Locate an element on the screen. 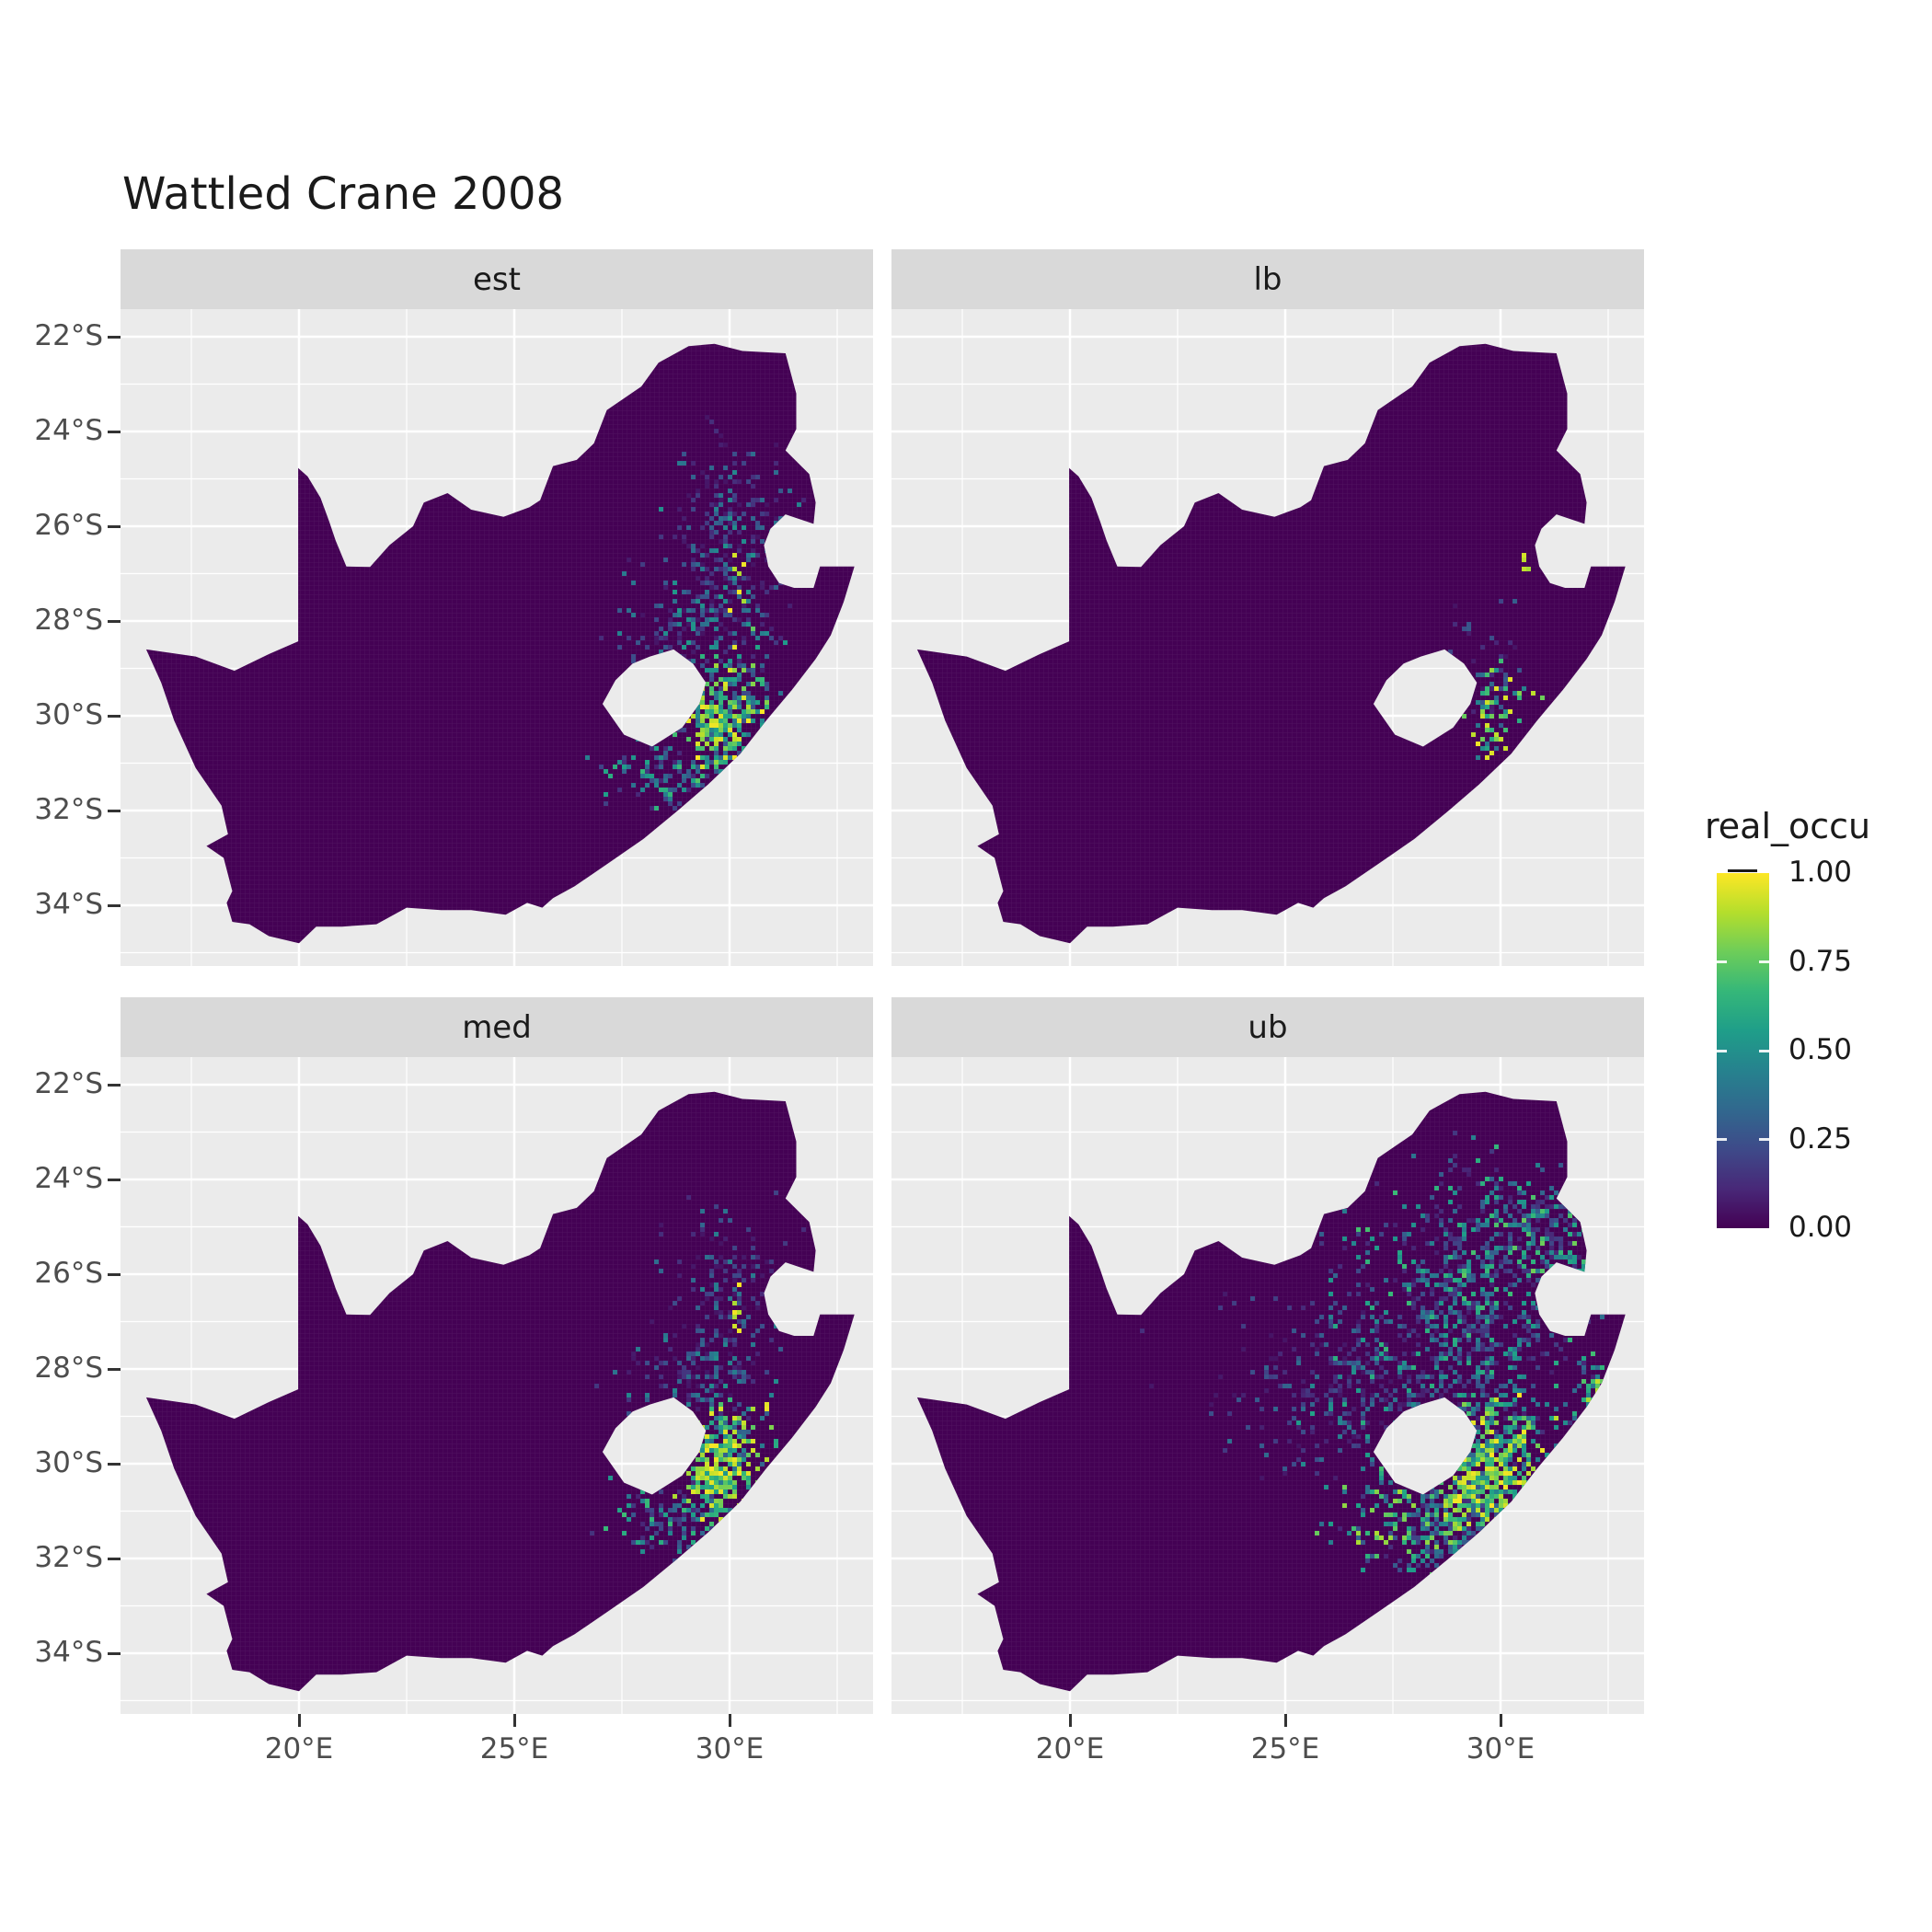  facet-strip-label-lb: lb is located at coordinates (1267, 279).